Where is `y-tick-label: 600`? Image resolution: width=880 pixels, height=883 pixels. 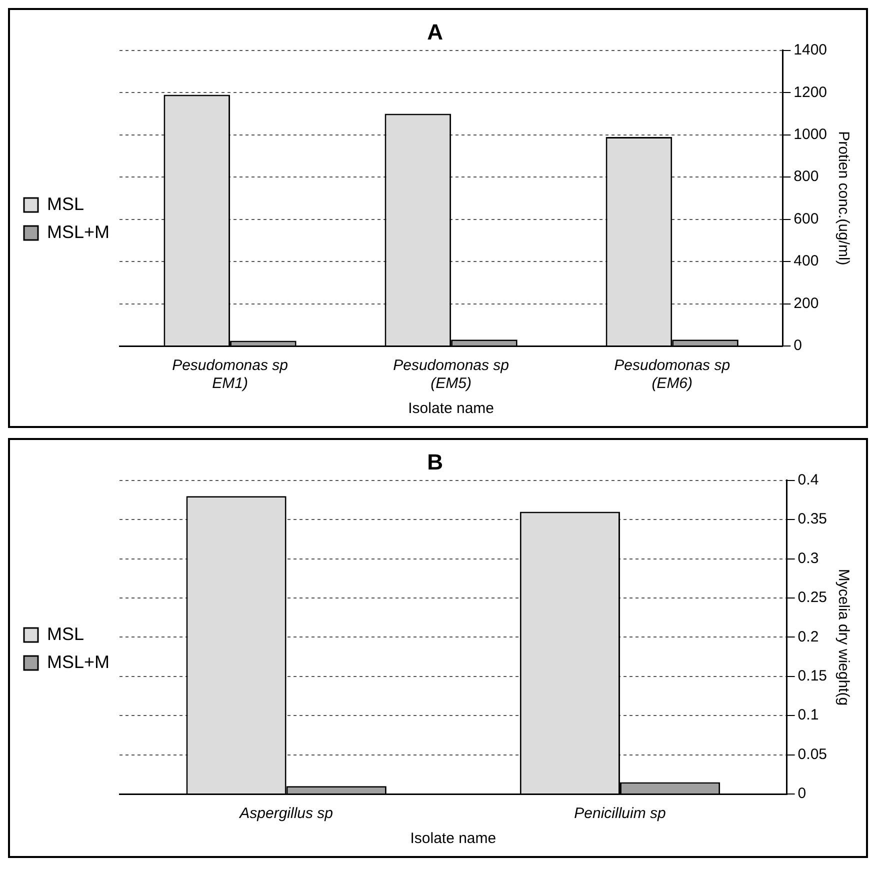
y-tick-label: 600 is located at coordinates (806, 219).